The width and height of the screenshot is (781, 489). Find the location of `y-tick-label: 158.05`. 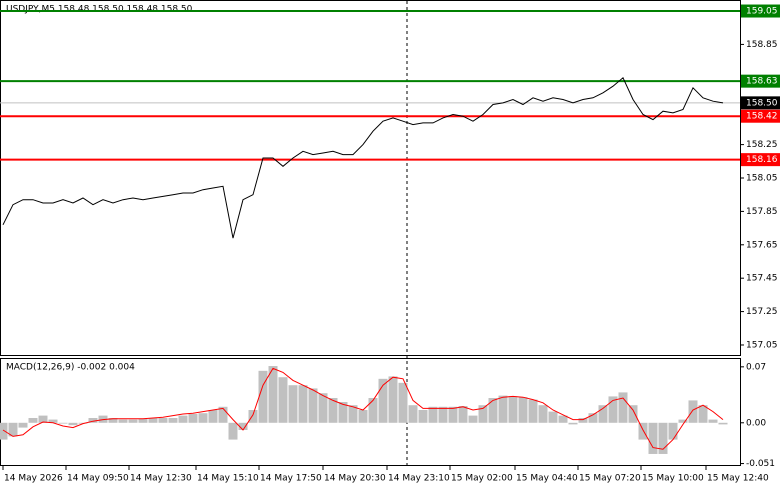

y-tick-label: 158.05 is located at coordinates (762, 179).